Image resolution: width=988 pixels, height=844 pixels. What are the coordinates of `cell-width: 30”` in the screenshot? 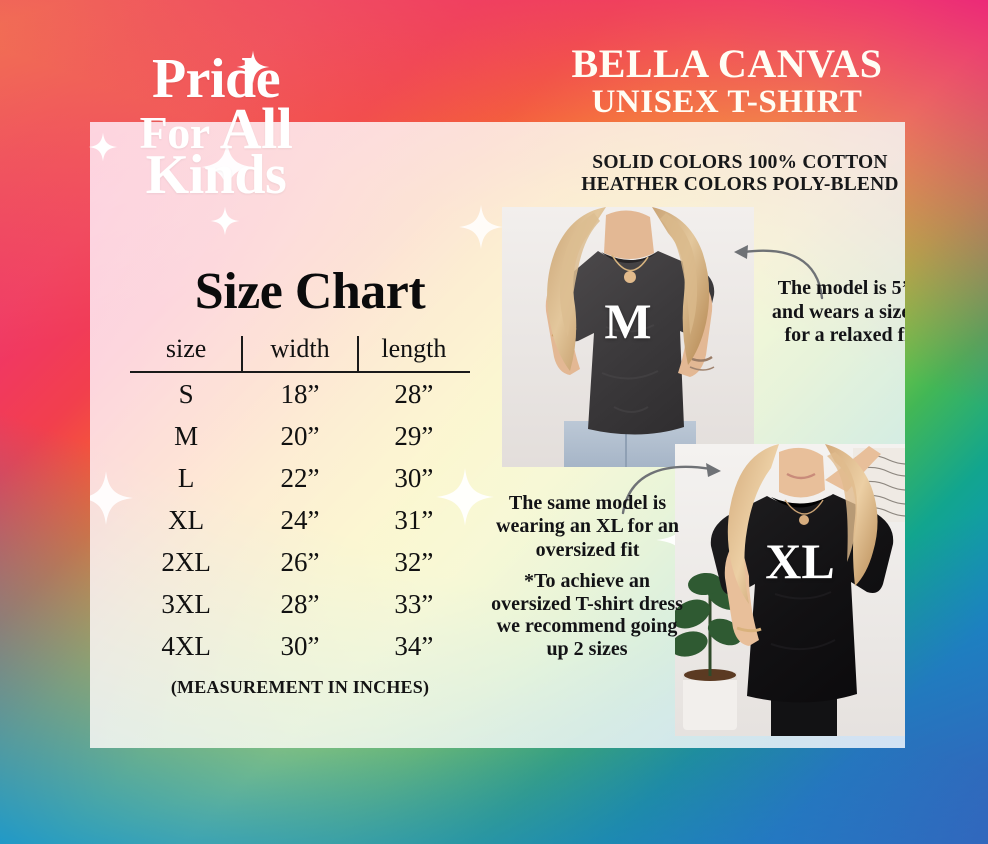 It's located at (300, 645).